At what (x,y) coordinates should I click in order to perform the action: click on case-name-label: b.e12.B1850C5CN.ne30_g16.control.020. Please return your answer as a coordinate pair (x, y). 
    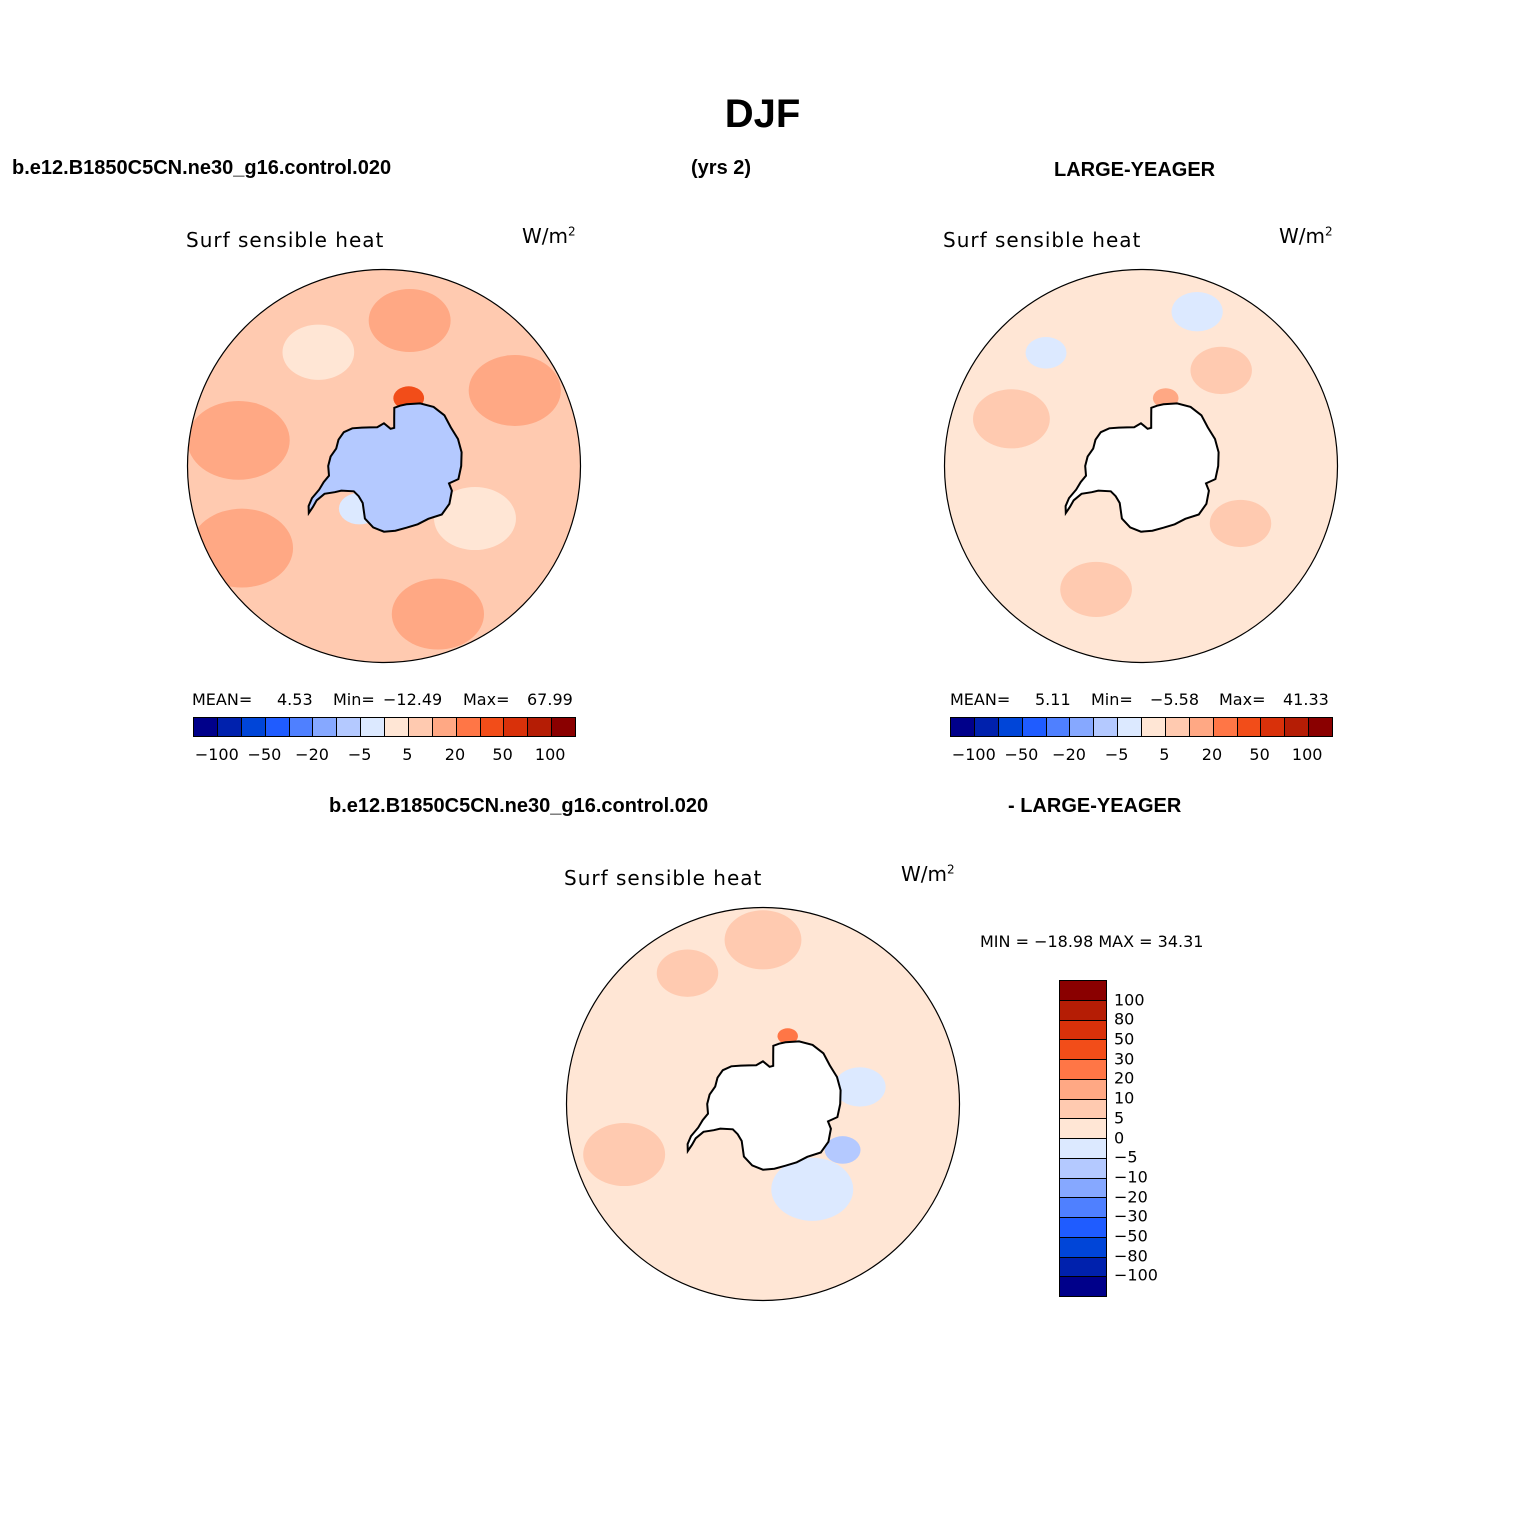
    Looking at the image, I should click on (202, 168).